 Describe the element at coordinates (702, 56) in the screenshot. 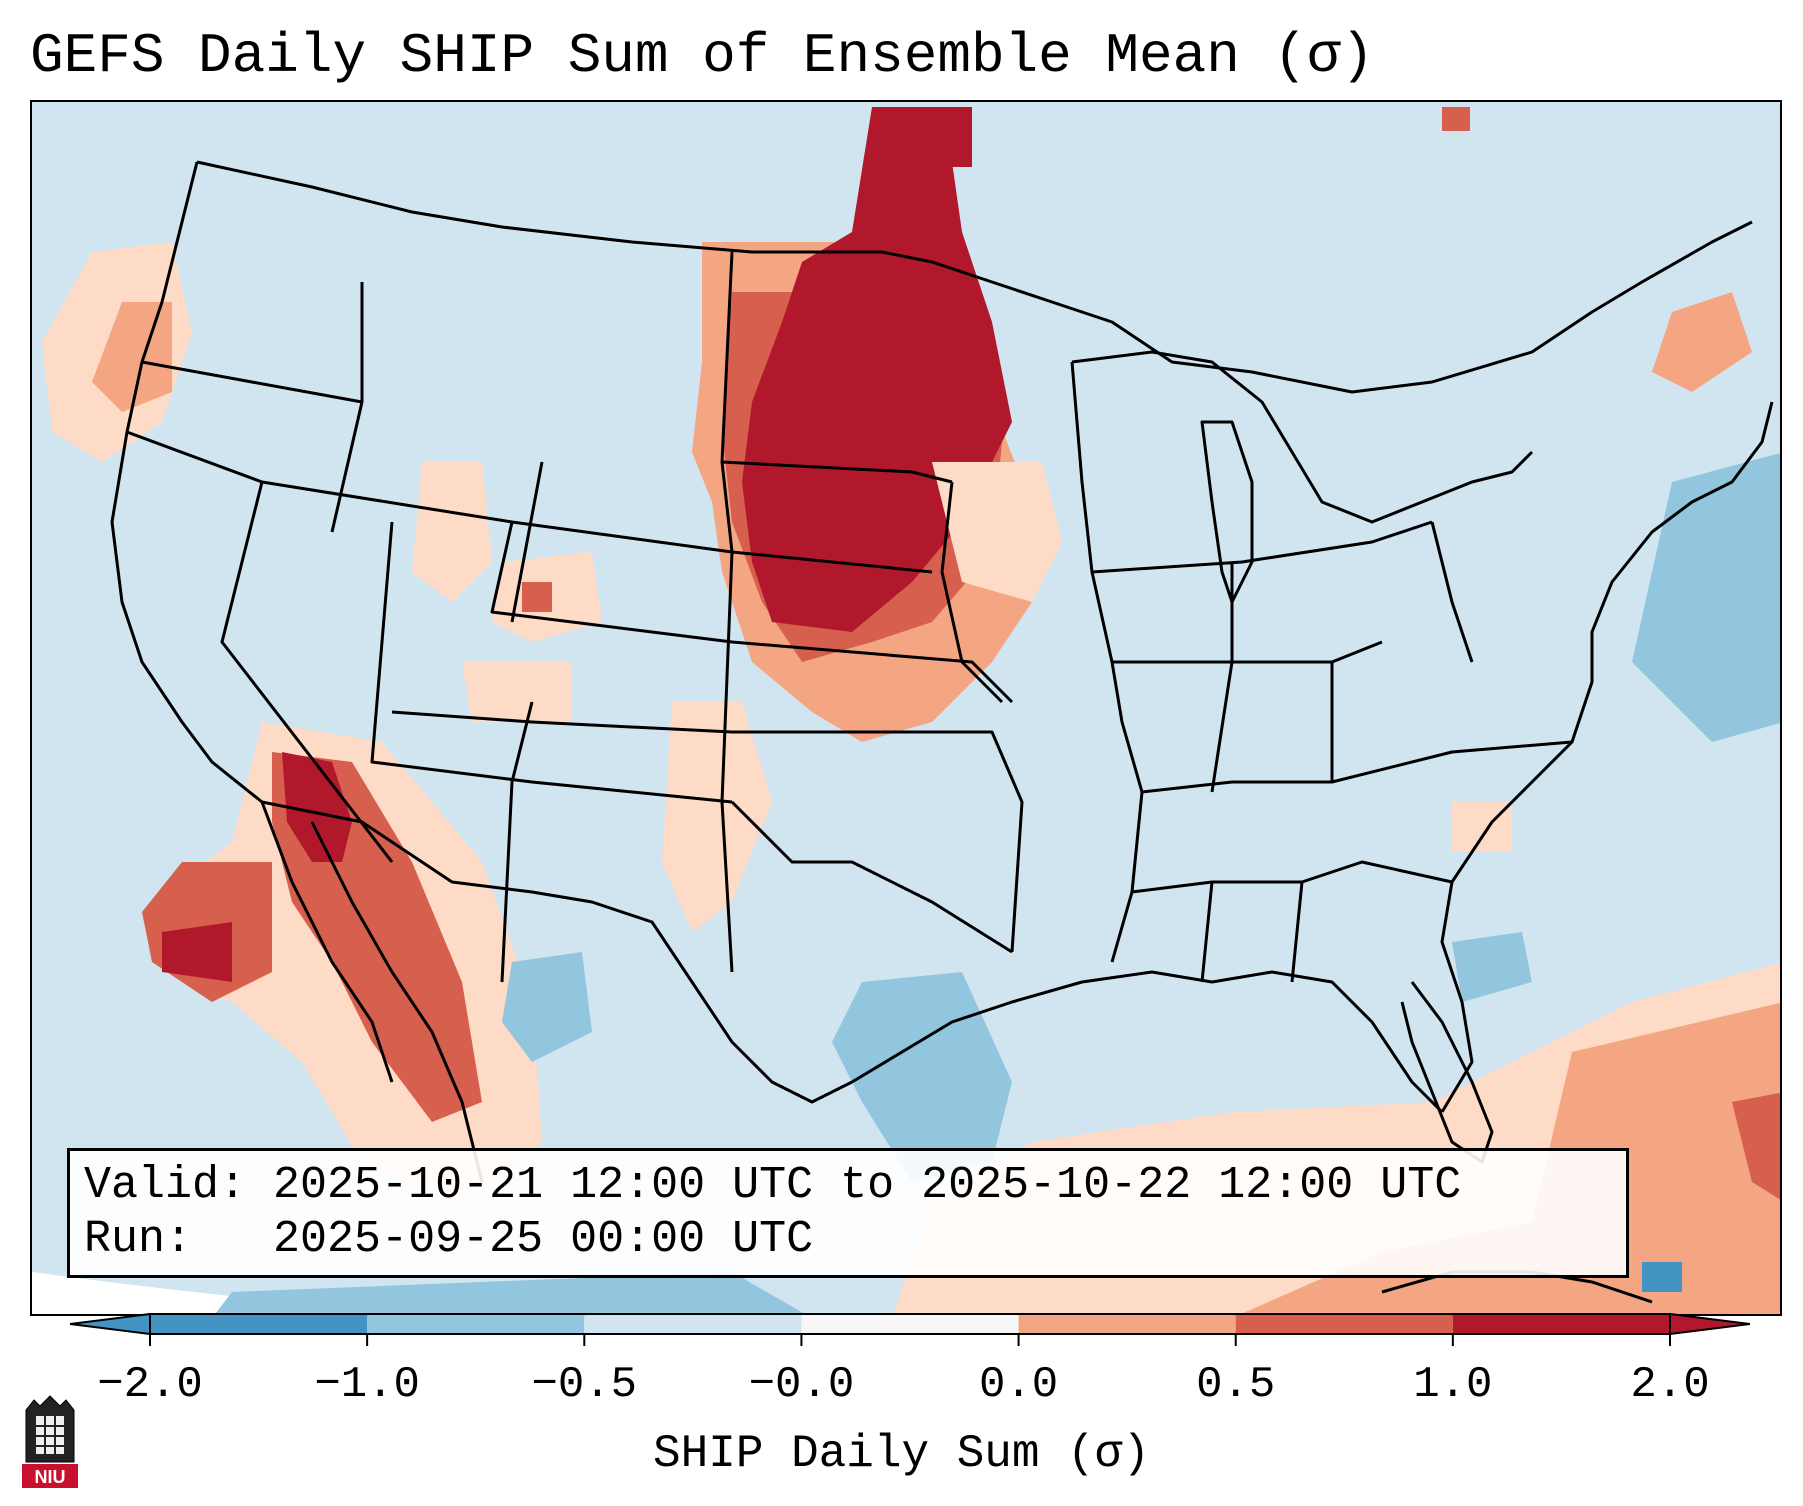

I see `map-title: GEFS Daily SHIP Sum of Ensemble Mean (σ)` at that location.